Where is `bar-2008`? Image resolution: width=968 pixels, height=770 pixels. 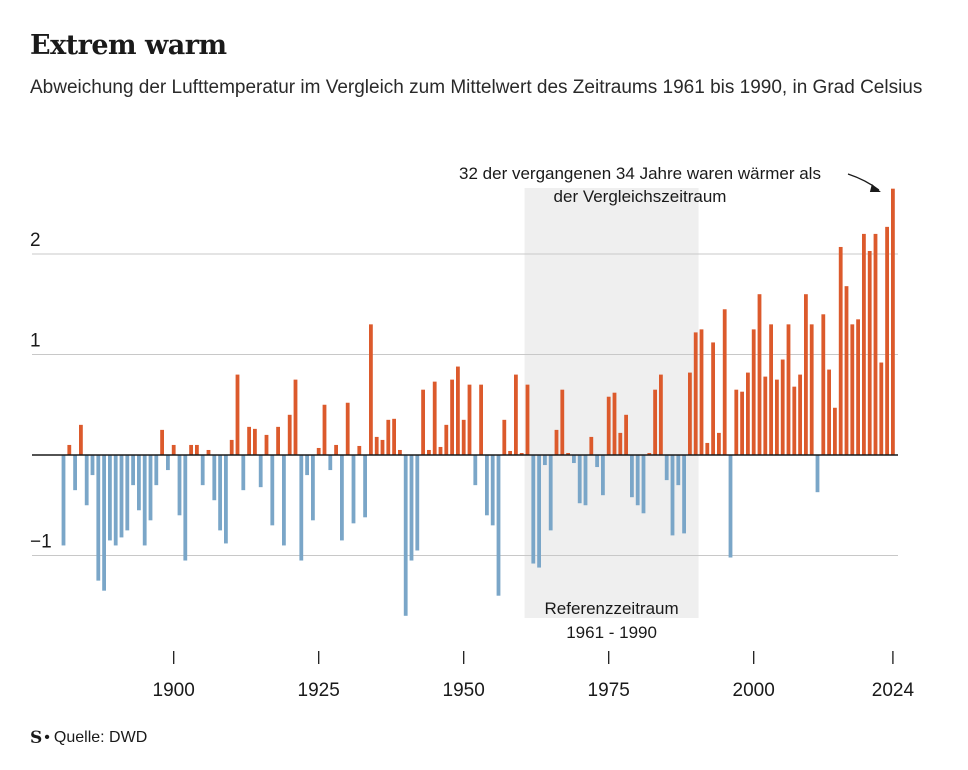
bar-2008 is located at coordinates (800, 414).